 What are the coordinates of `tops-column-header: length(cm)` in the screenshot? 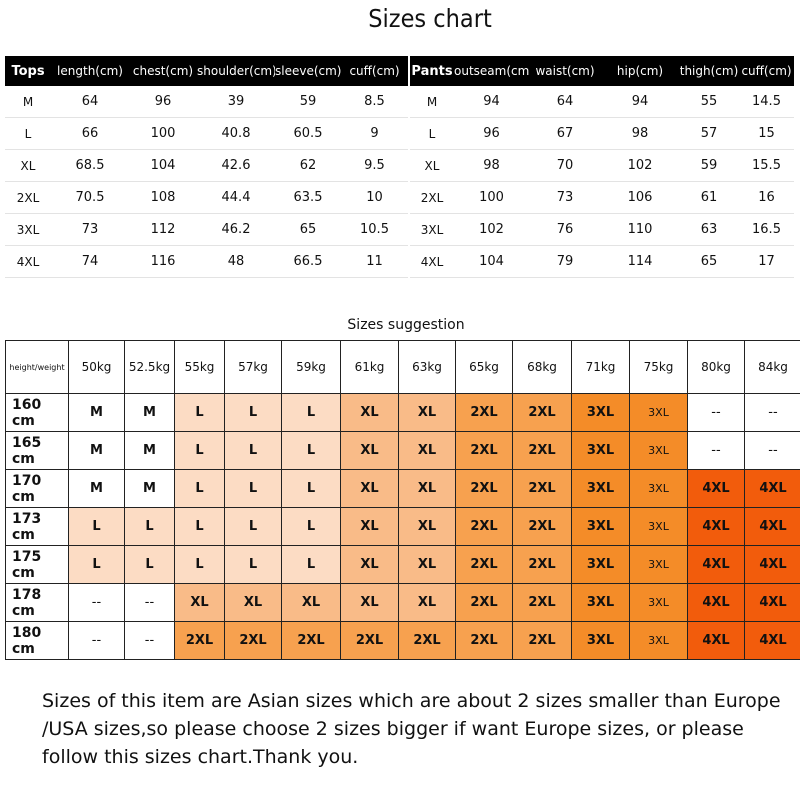 It's located at (90, 71).